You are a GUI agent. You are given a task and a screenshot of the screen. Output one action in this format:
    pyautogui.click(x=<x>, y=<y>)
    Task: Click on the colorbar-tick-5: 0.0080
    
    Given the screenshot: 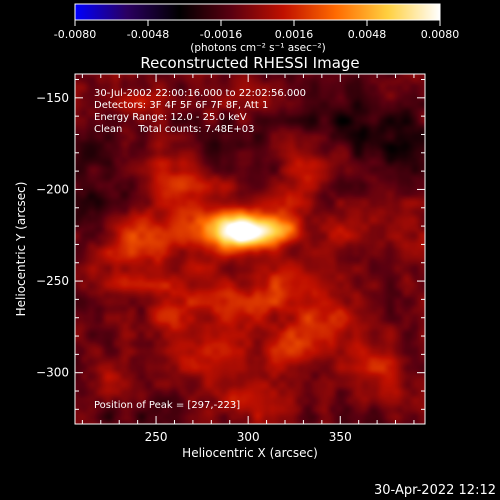 What is the action you would take?
    pyautogui.click(x=440, y=34)
    